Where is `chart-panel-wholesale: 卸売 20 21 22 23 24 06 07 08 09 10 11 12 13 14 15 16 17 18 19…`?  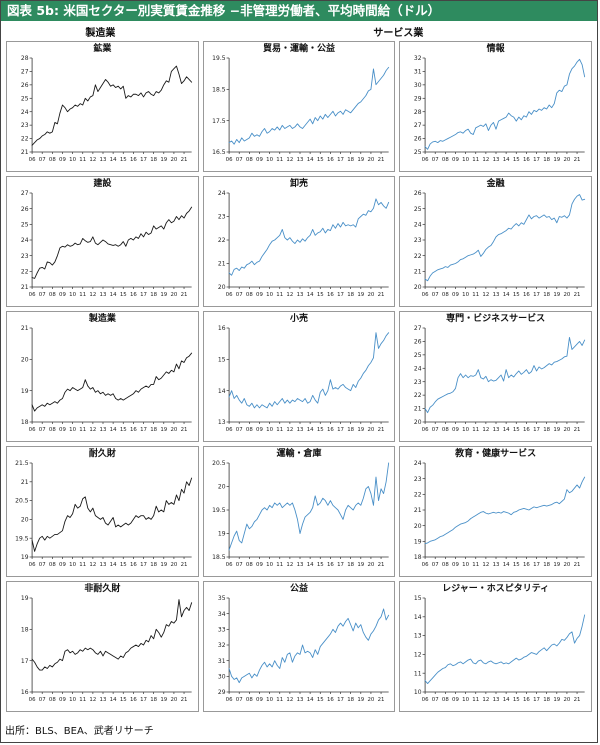
chart-panel-wholesale: 卸売 20 21 22 23 24 06 07 08 09 10 11 12 13 14 15 16 17 18 19… is located at coordinates (299, 241).